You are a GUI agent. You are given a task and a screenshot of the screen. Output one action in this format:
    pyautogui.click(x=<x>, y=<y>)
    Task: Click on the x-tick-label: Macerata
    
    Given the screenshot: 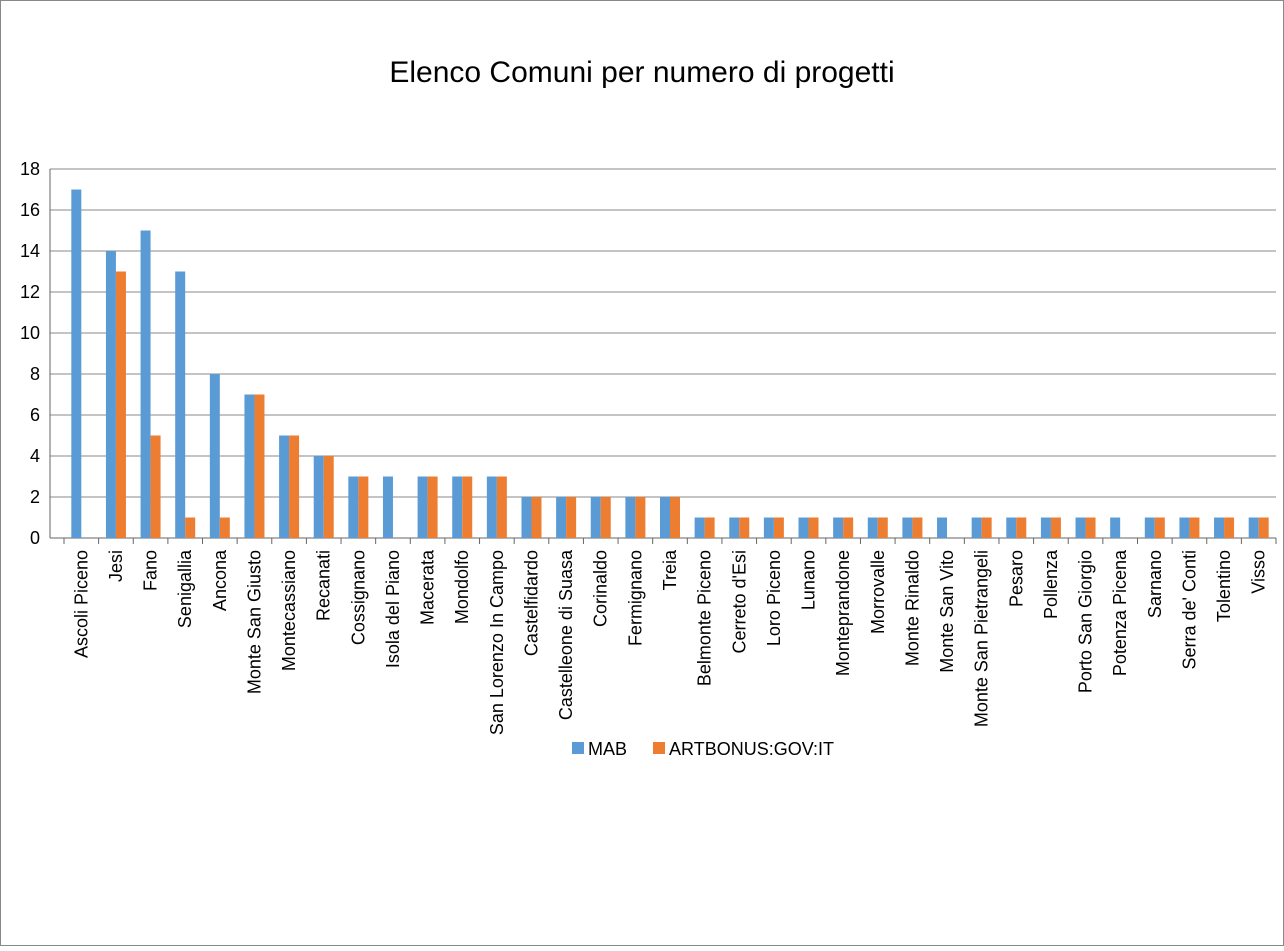 What is the action you would take?
    pyautogui.click(x=428, y=587)
    